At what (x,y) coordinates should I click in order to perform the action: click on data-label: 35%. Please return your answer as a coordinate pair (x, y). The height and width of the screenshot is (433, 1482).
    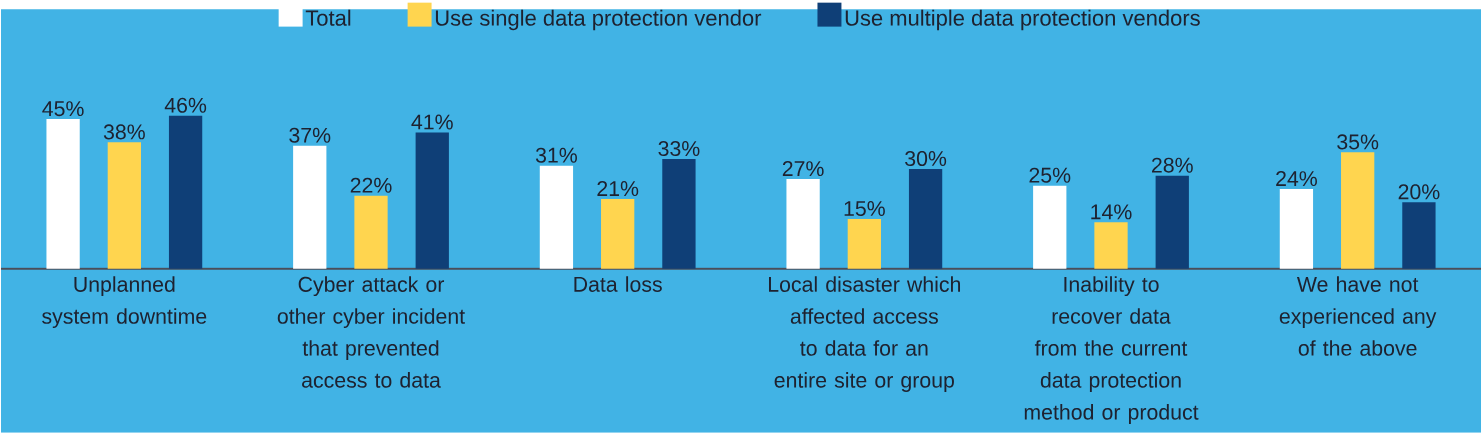
    Looking at the image, I should click on (1358, 142).